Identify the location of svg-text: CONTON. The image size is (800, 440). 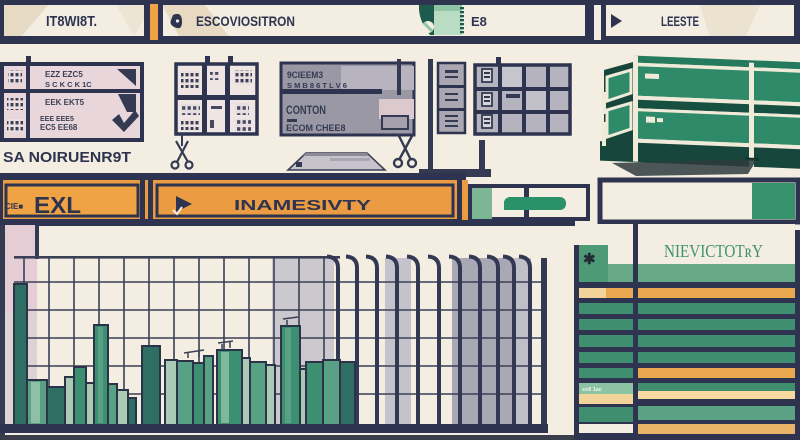
(306, 110).